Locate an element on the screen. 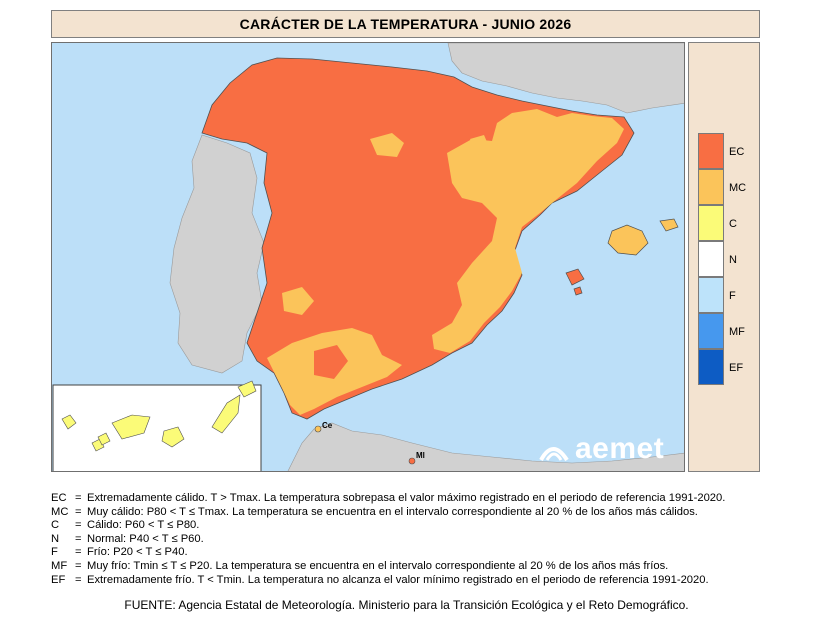 The height and width of the screenshot is (625, 813). legend: EC MC C N F MF EF is located at coordinates (724, 257).